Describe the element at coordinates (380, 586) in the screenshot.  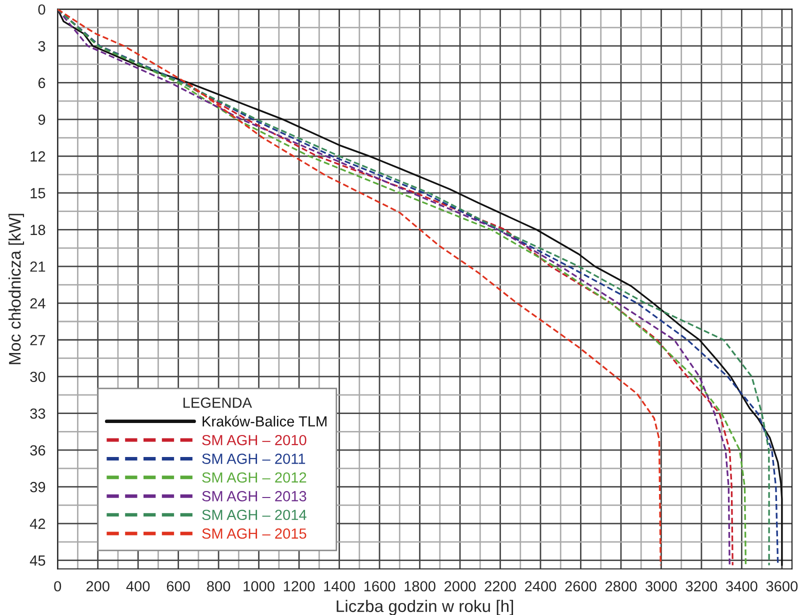
I see `x-tick-label: 1600` at that location.